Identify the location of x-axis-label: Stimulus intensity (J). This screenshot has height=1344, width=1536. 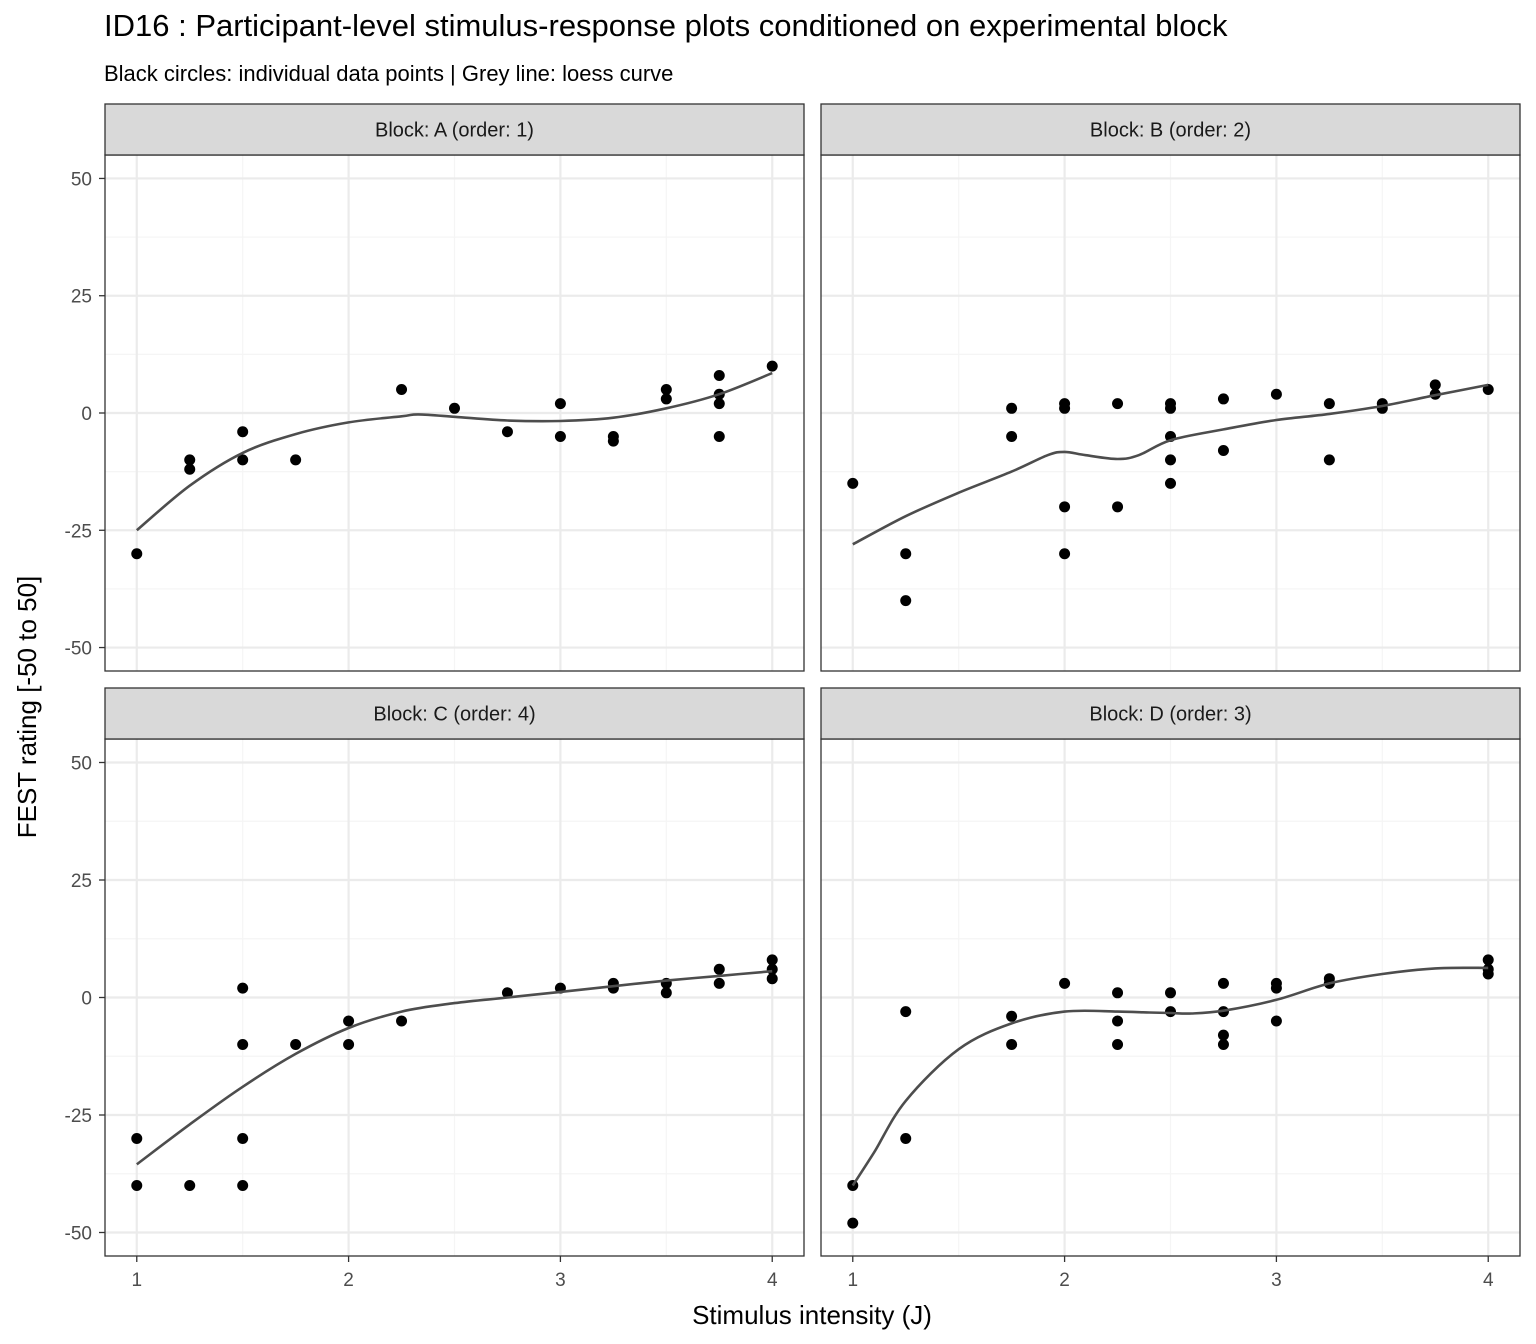
(812, 1315).